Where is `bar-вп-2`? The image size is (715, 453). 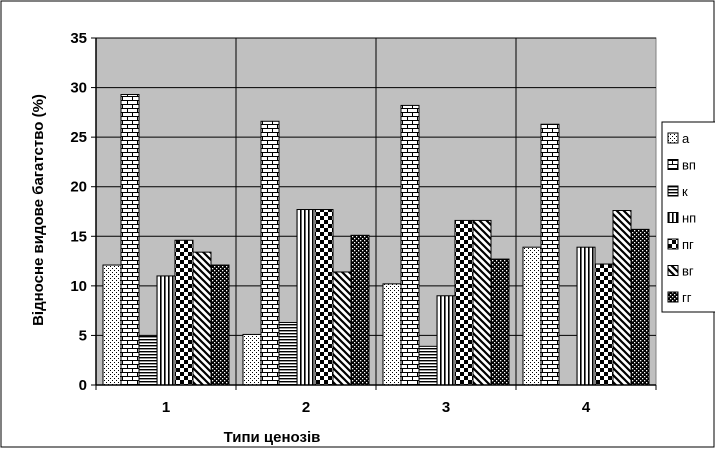
bar-вп-2 is located at coordinates (270, 253).